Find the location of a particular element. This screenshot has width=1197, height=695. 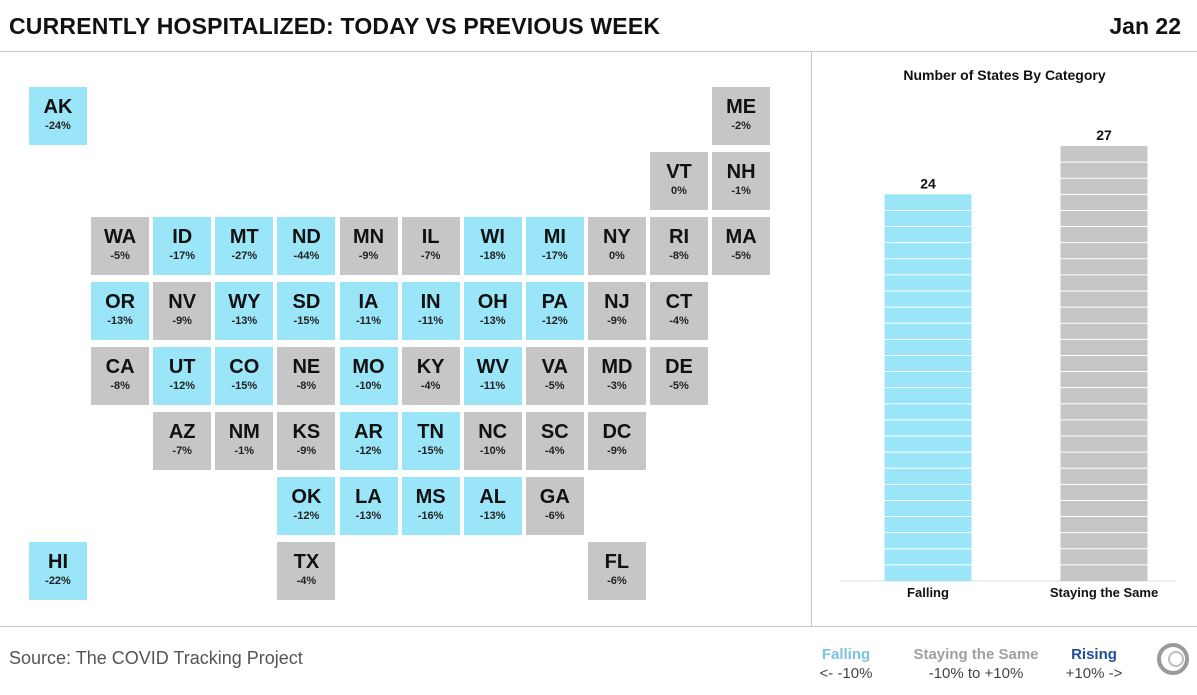

state-tile-az: AZ -7% is located at coordinates (182, 441).